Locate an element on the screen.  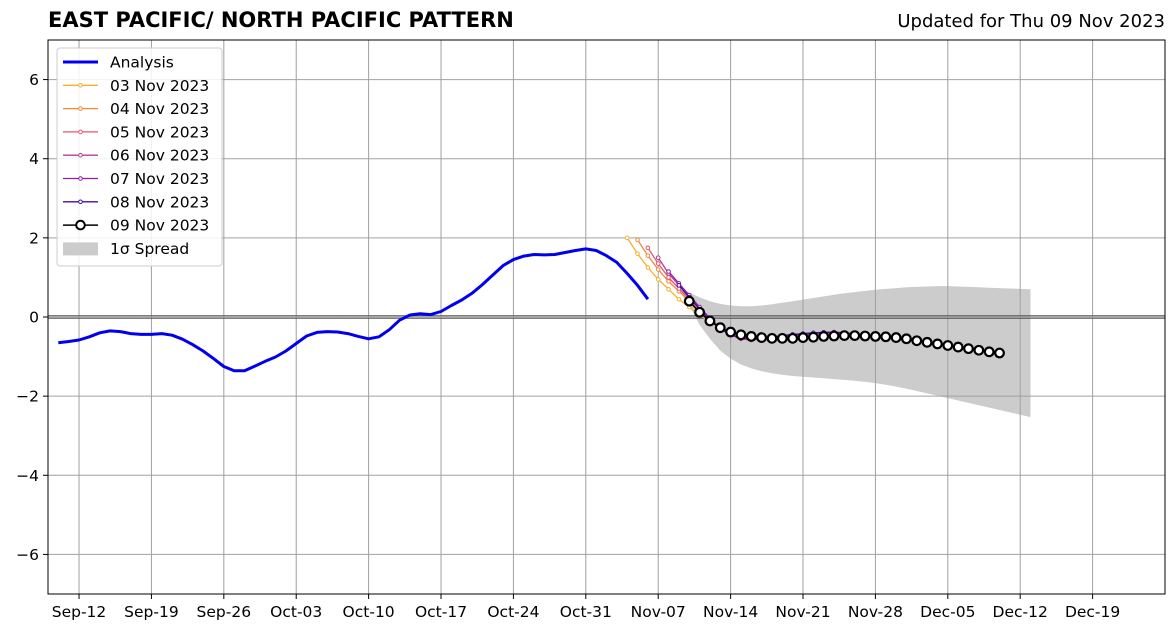
x-tick-label: Nov-21 is located at coordinates (802, 612).